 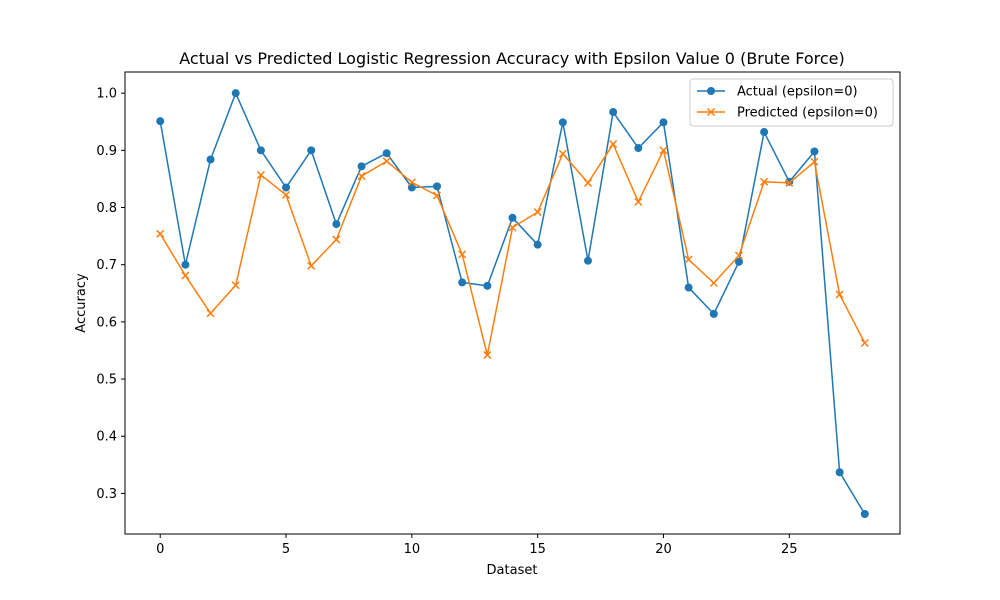 I want to click on y-tick-label: 0.4, so click(x=106, y=437).